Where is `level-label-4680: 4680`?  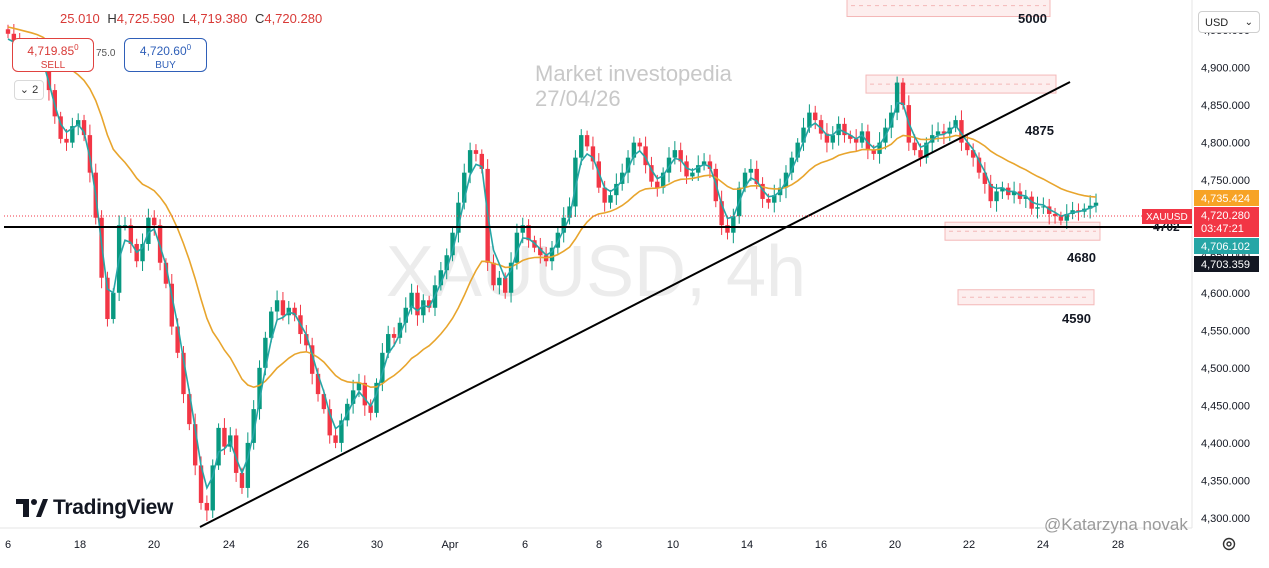 level-label-4680: 4680 is located at coordinates (1081, 257).